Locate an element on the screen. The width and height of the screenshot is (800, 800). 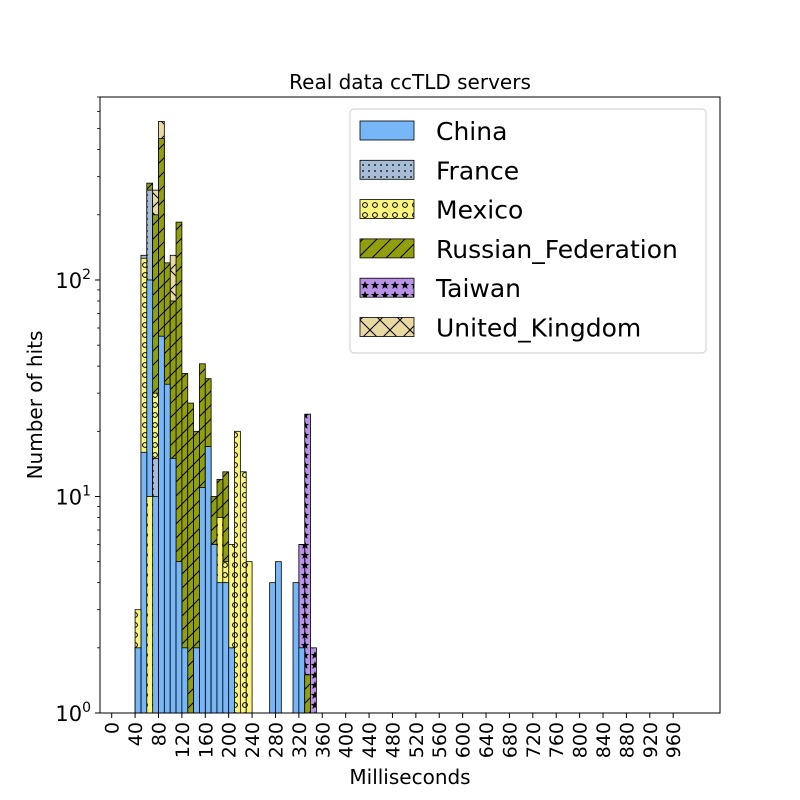
chart-title: Real data ccTLD servers is located at coordinates (410, 82).